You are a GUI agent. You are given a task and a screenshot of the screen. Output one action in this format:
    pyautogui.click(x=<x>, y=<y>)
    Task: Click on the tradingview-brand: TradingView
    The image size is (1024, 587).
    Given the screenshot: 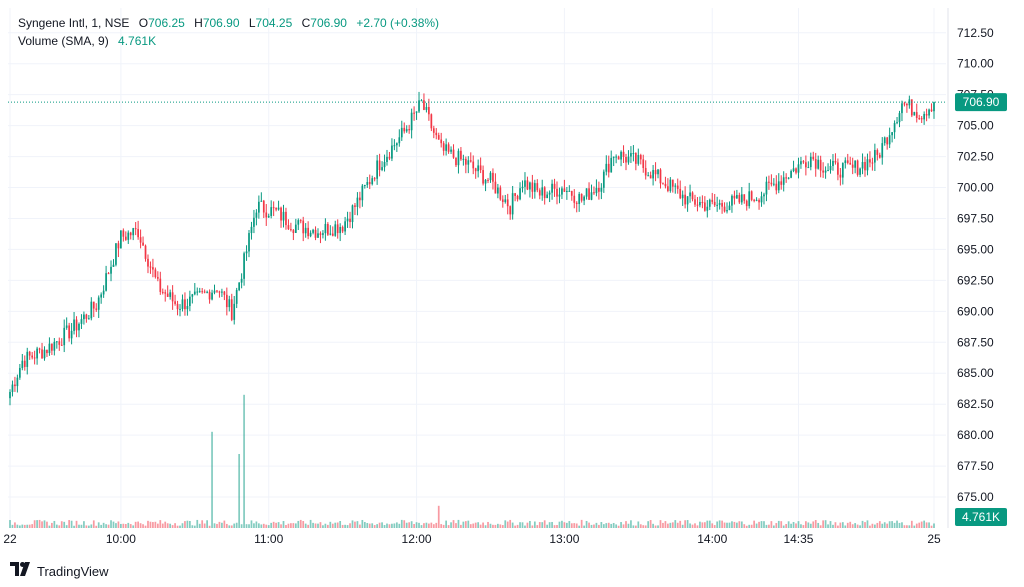 What is the action you would take?
    pyautogui.click(x=59, y=571)
    